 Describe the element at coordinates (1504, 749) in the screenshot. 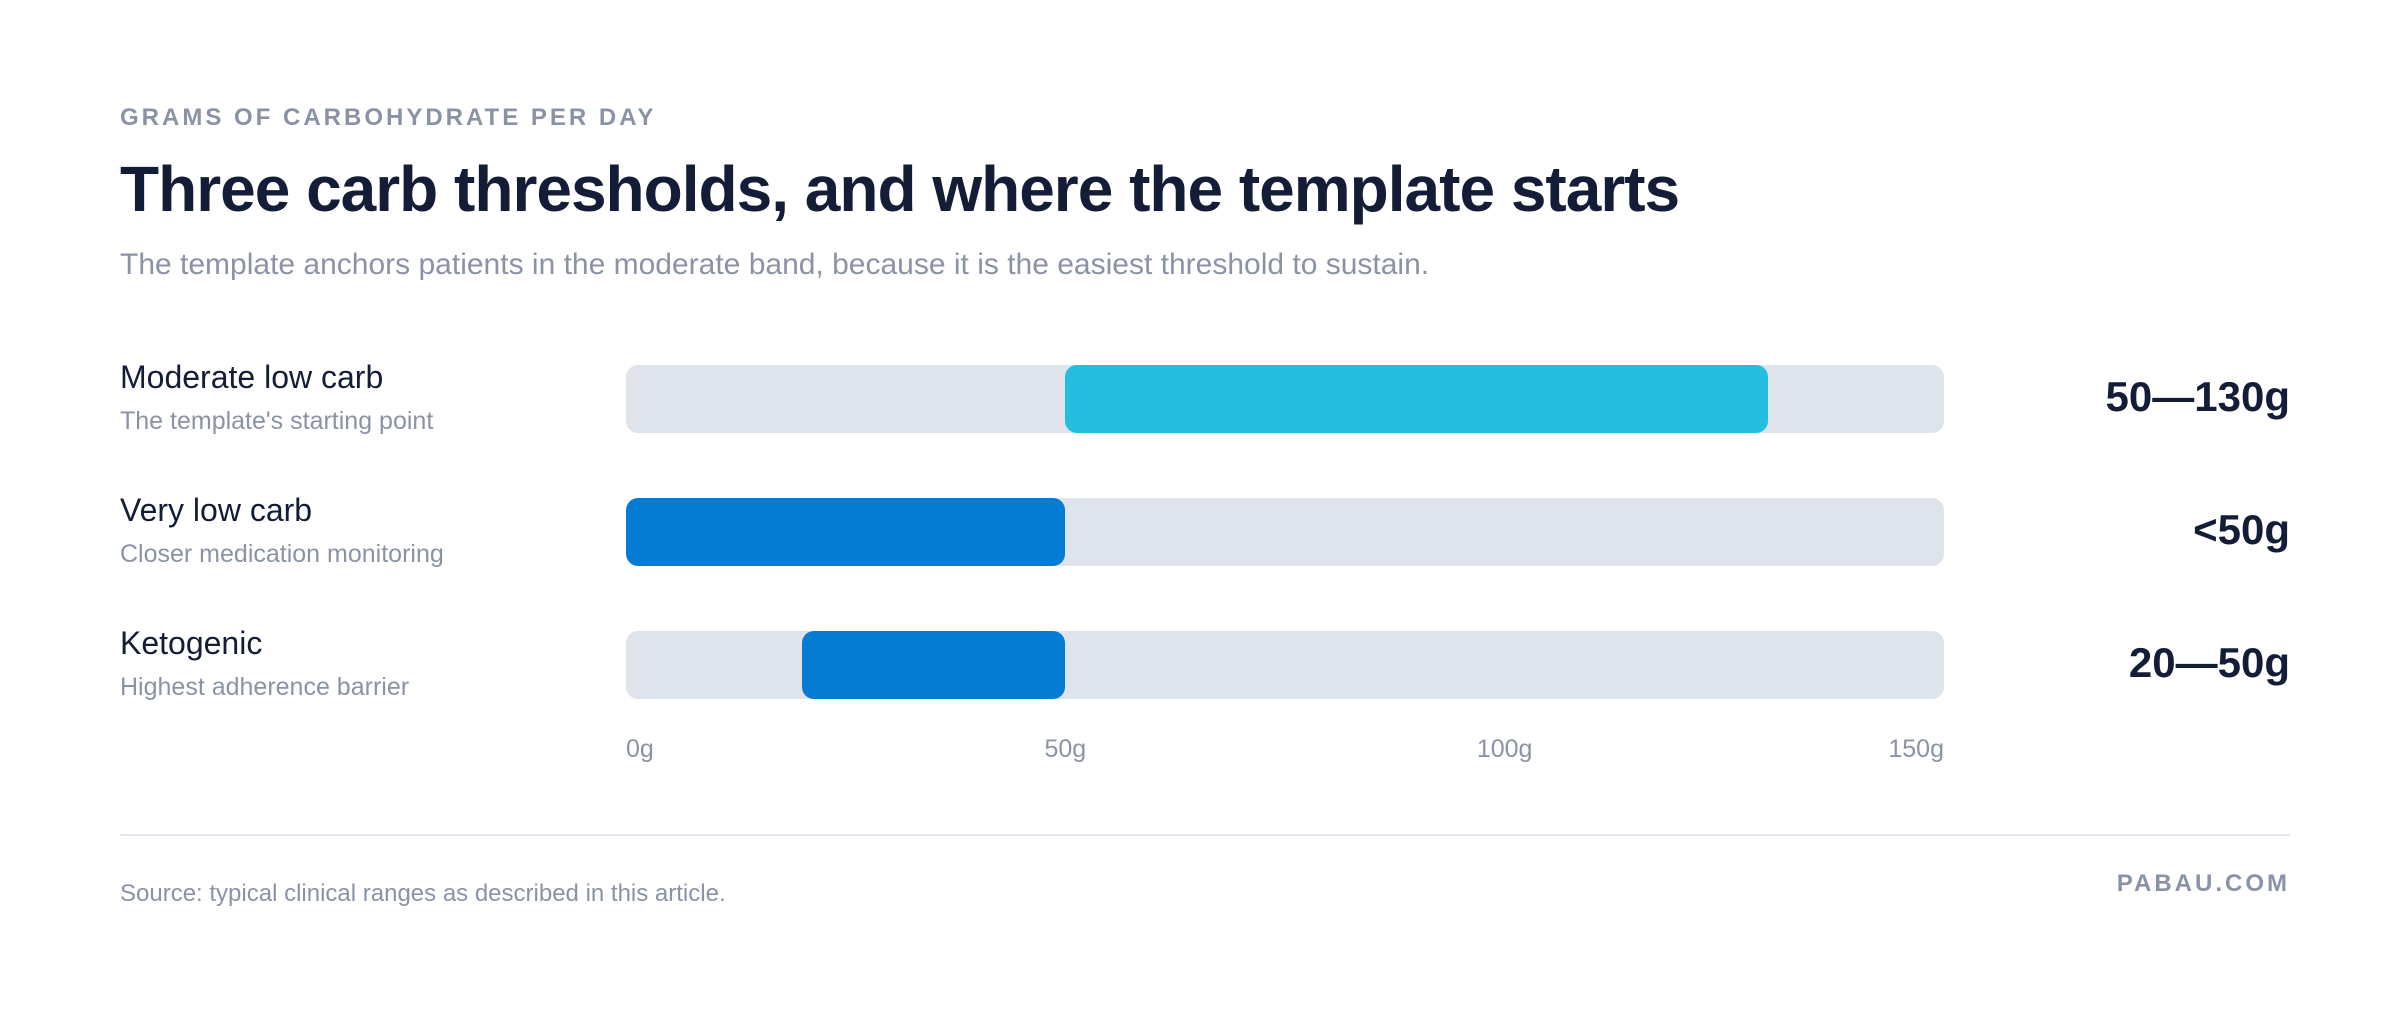

I see `x-tick-label: 100g` at that location.